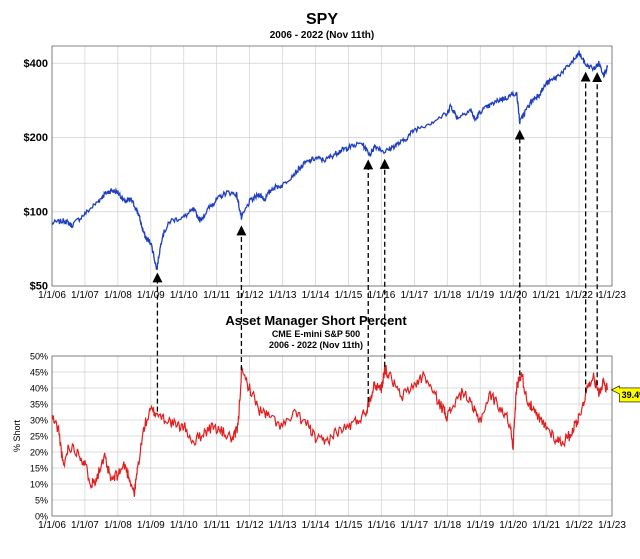  What do you see at coordinates (39, 453) in the screenshot?
I see `y-tick-label: 20%` at bounding box center [39, 453].